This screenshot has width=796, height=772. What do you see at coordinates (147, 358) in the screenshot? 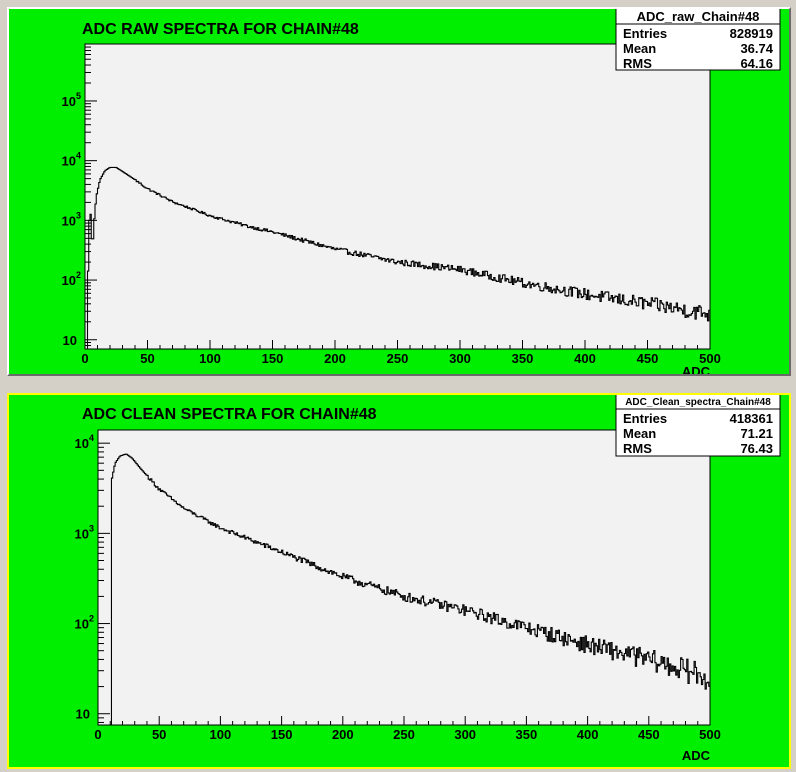
I see `raw-x-tick-label: 50` at bounding box center [147, 358].